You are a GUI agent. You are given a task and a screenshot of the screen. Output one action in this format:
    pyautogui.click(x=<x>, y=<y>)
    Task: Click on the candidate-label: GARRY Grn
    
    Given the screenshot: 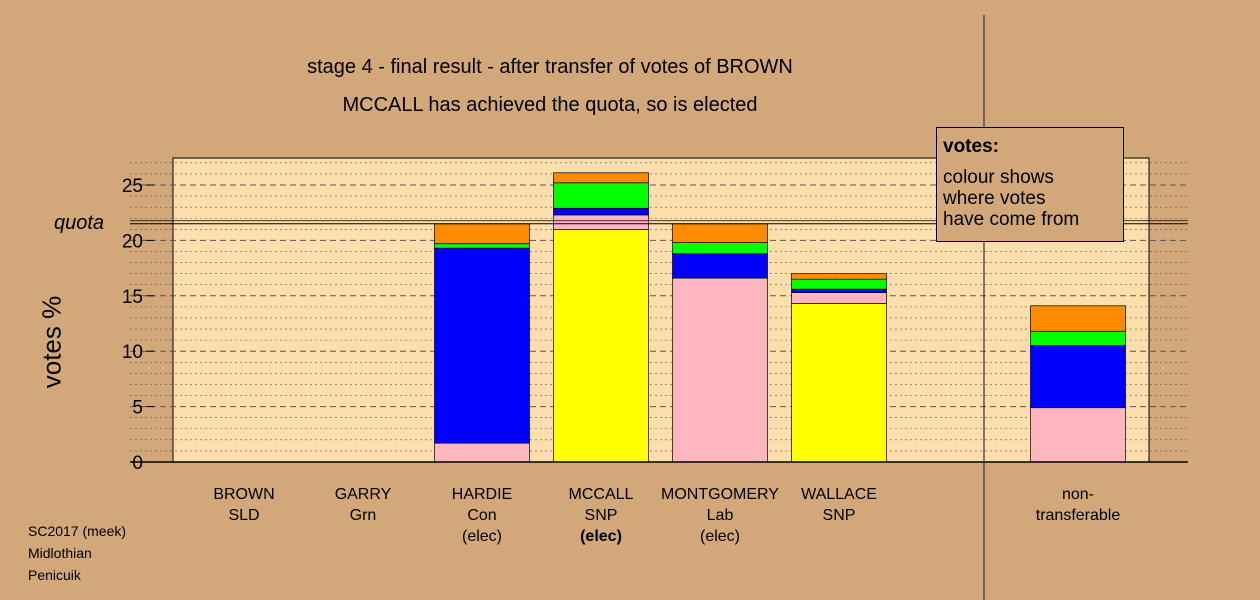 What is the action you would take?
    pyautogui.click(x=363, y=505)
    